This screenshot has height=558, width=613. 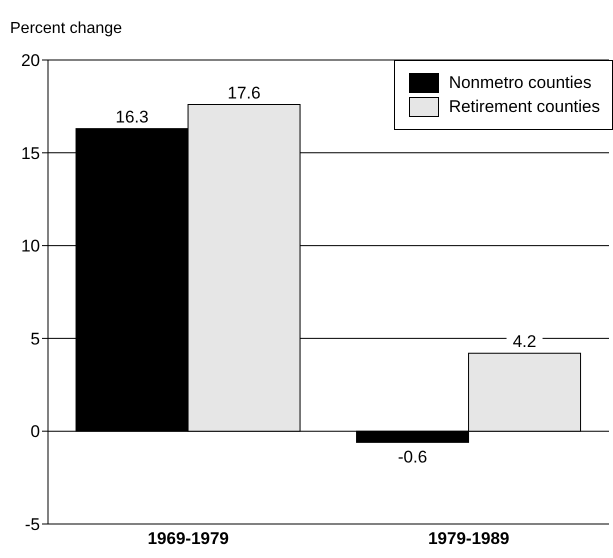 I want to click on y-tick-label: -5, so click(x=32, y=524).